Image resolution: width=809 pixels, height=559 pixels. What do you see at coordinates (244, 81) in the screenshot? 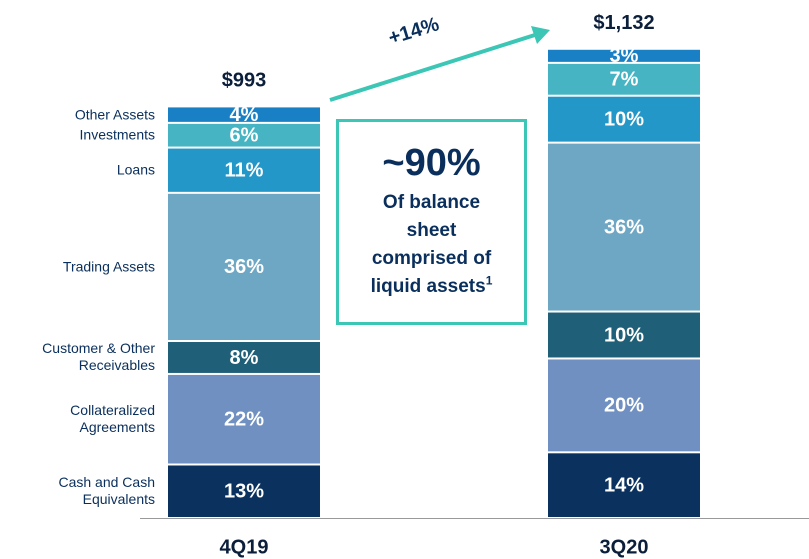
I see `total-label: $993` at bounding box center [244, 81].